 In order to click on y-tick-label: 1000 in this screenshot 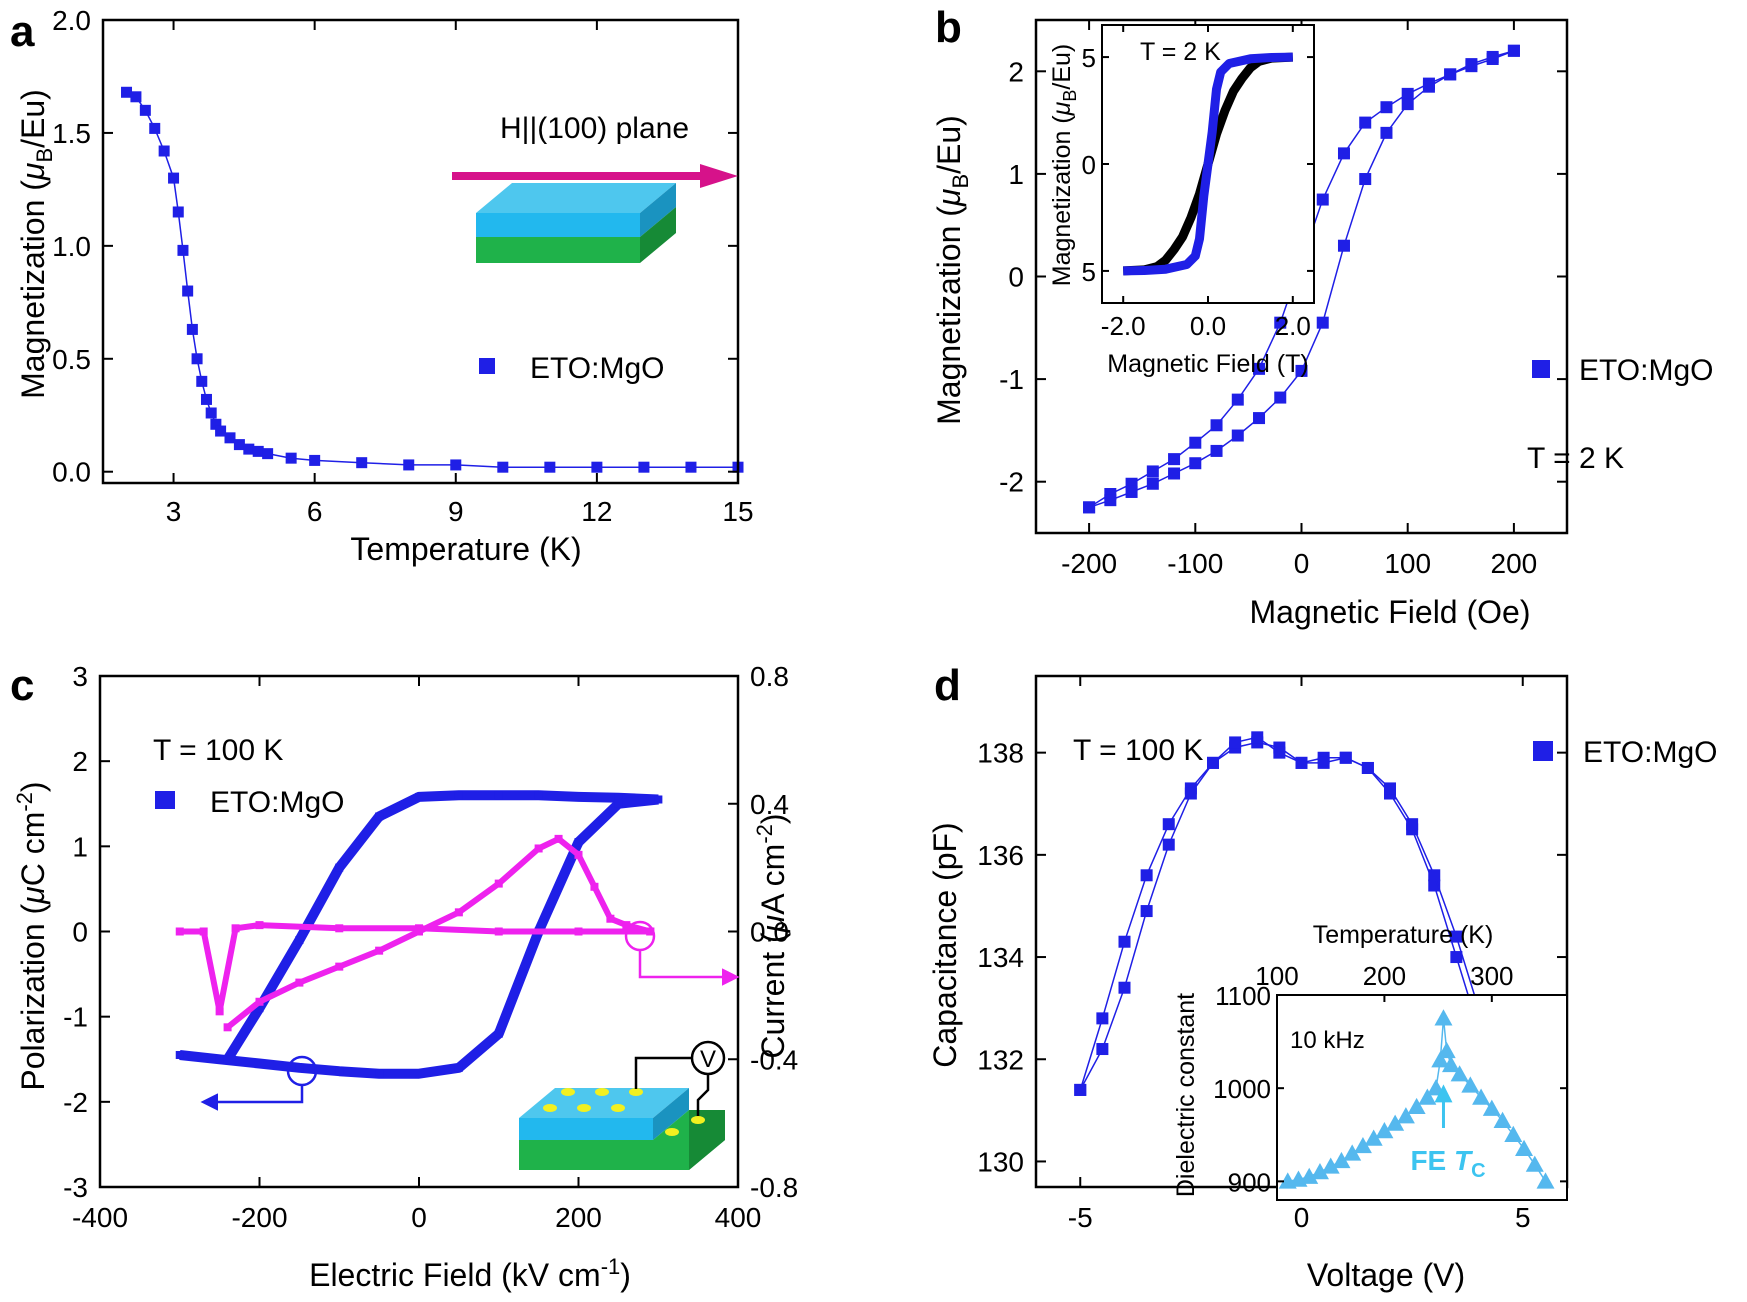, I will do `click(1242, 1089)`.